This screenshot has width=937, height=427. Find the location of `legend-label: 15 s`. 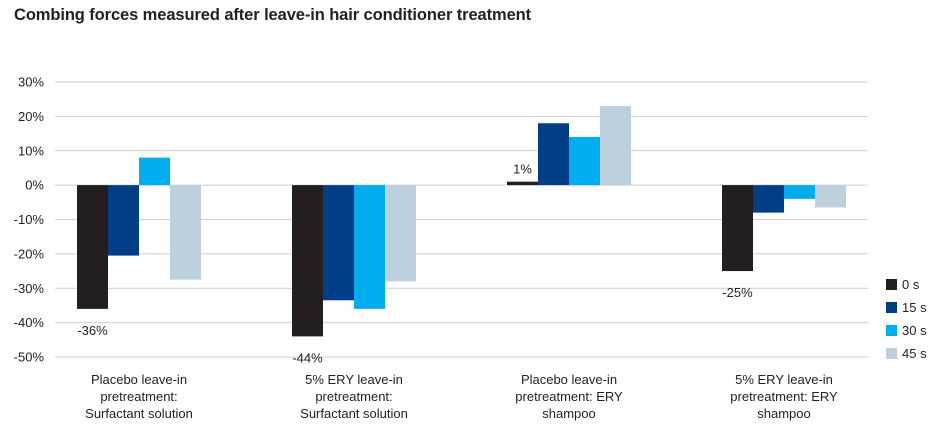

legend-label: 15 s is located at coordinates (914, 307).